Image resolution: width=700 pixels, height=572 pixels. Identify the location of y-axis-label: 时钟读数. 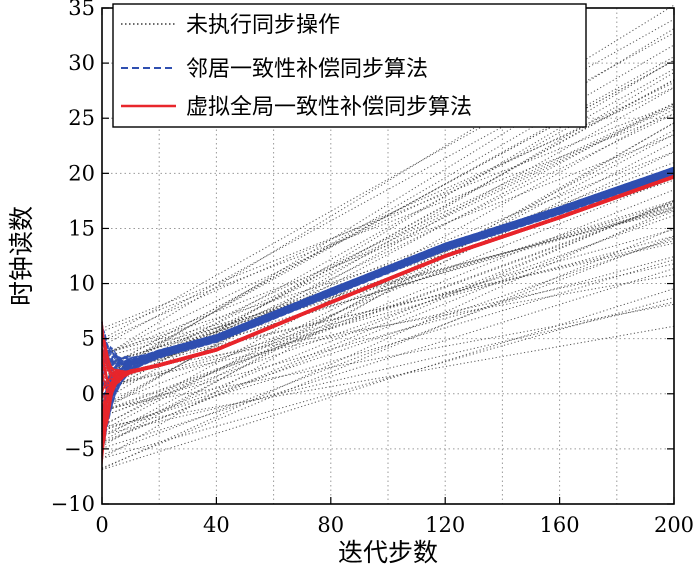
(21, 256).